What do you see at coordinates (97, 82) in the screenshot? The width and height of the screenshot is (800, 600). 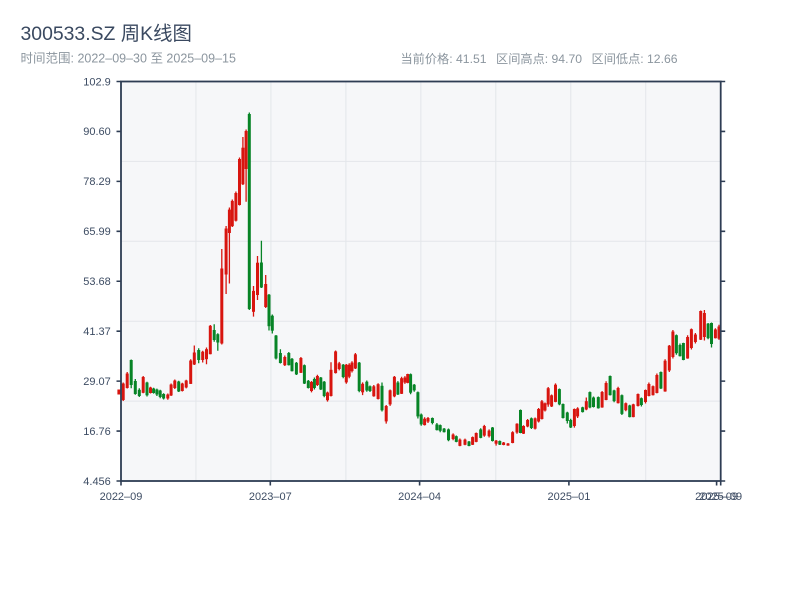 I see `svg-text: 102.9` at bounding box center [97, 82].